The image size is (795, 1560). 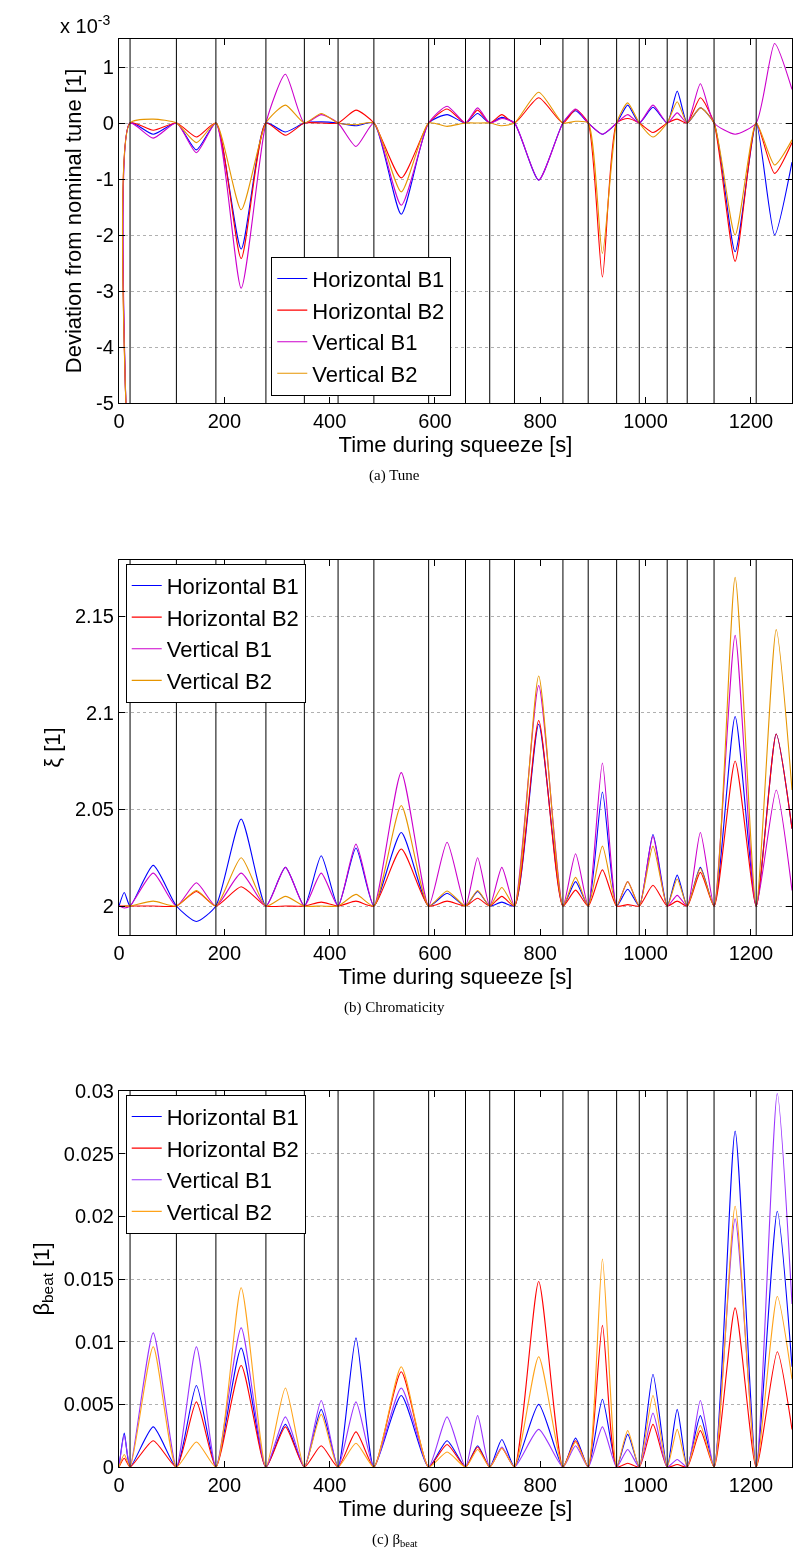 What do you see at coordinates (108, 67) in the screenshot?
I see `y-tick-label: 1` at bounding box center [108, 67].